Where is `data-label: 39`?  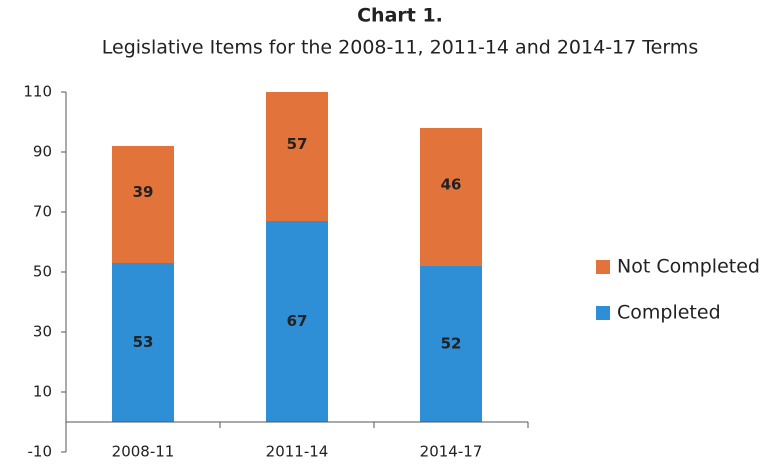 data-label: 39 is located at coordinates (143, 192).